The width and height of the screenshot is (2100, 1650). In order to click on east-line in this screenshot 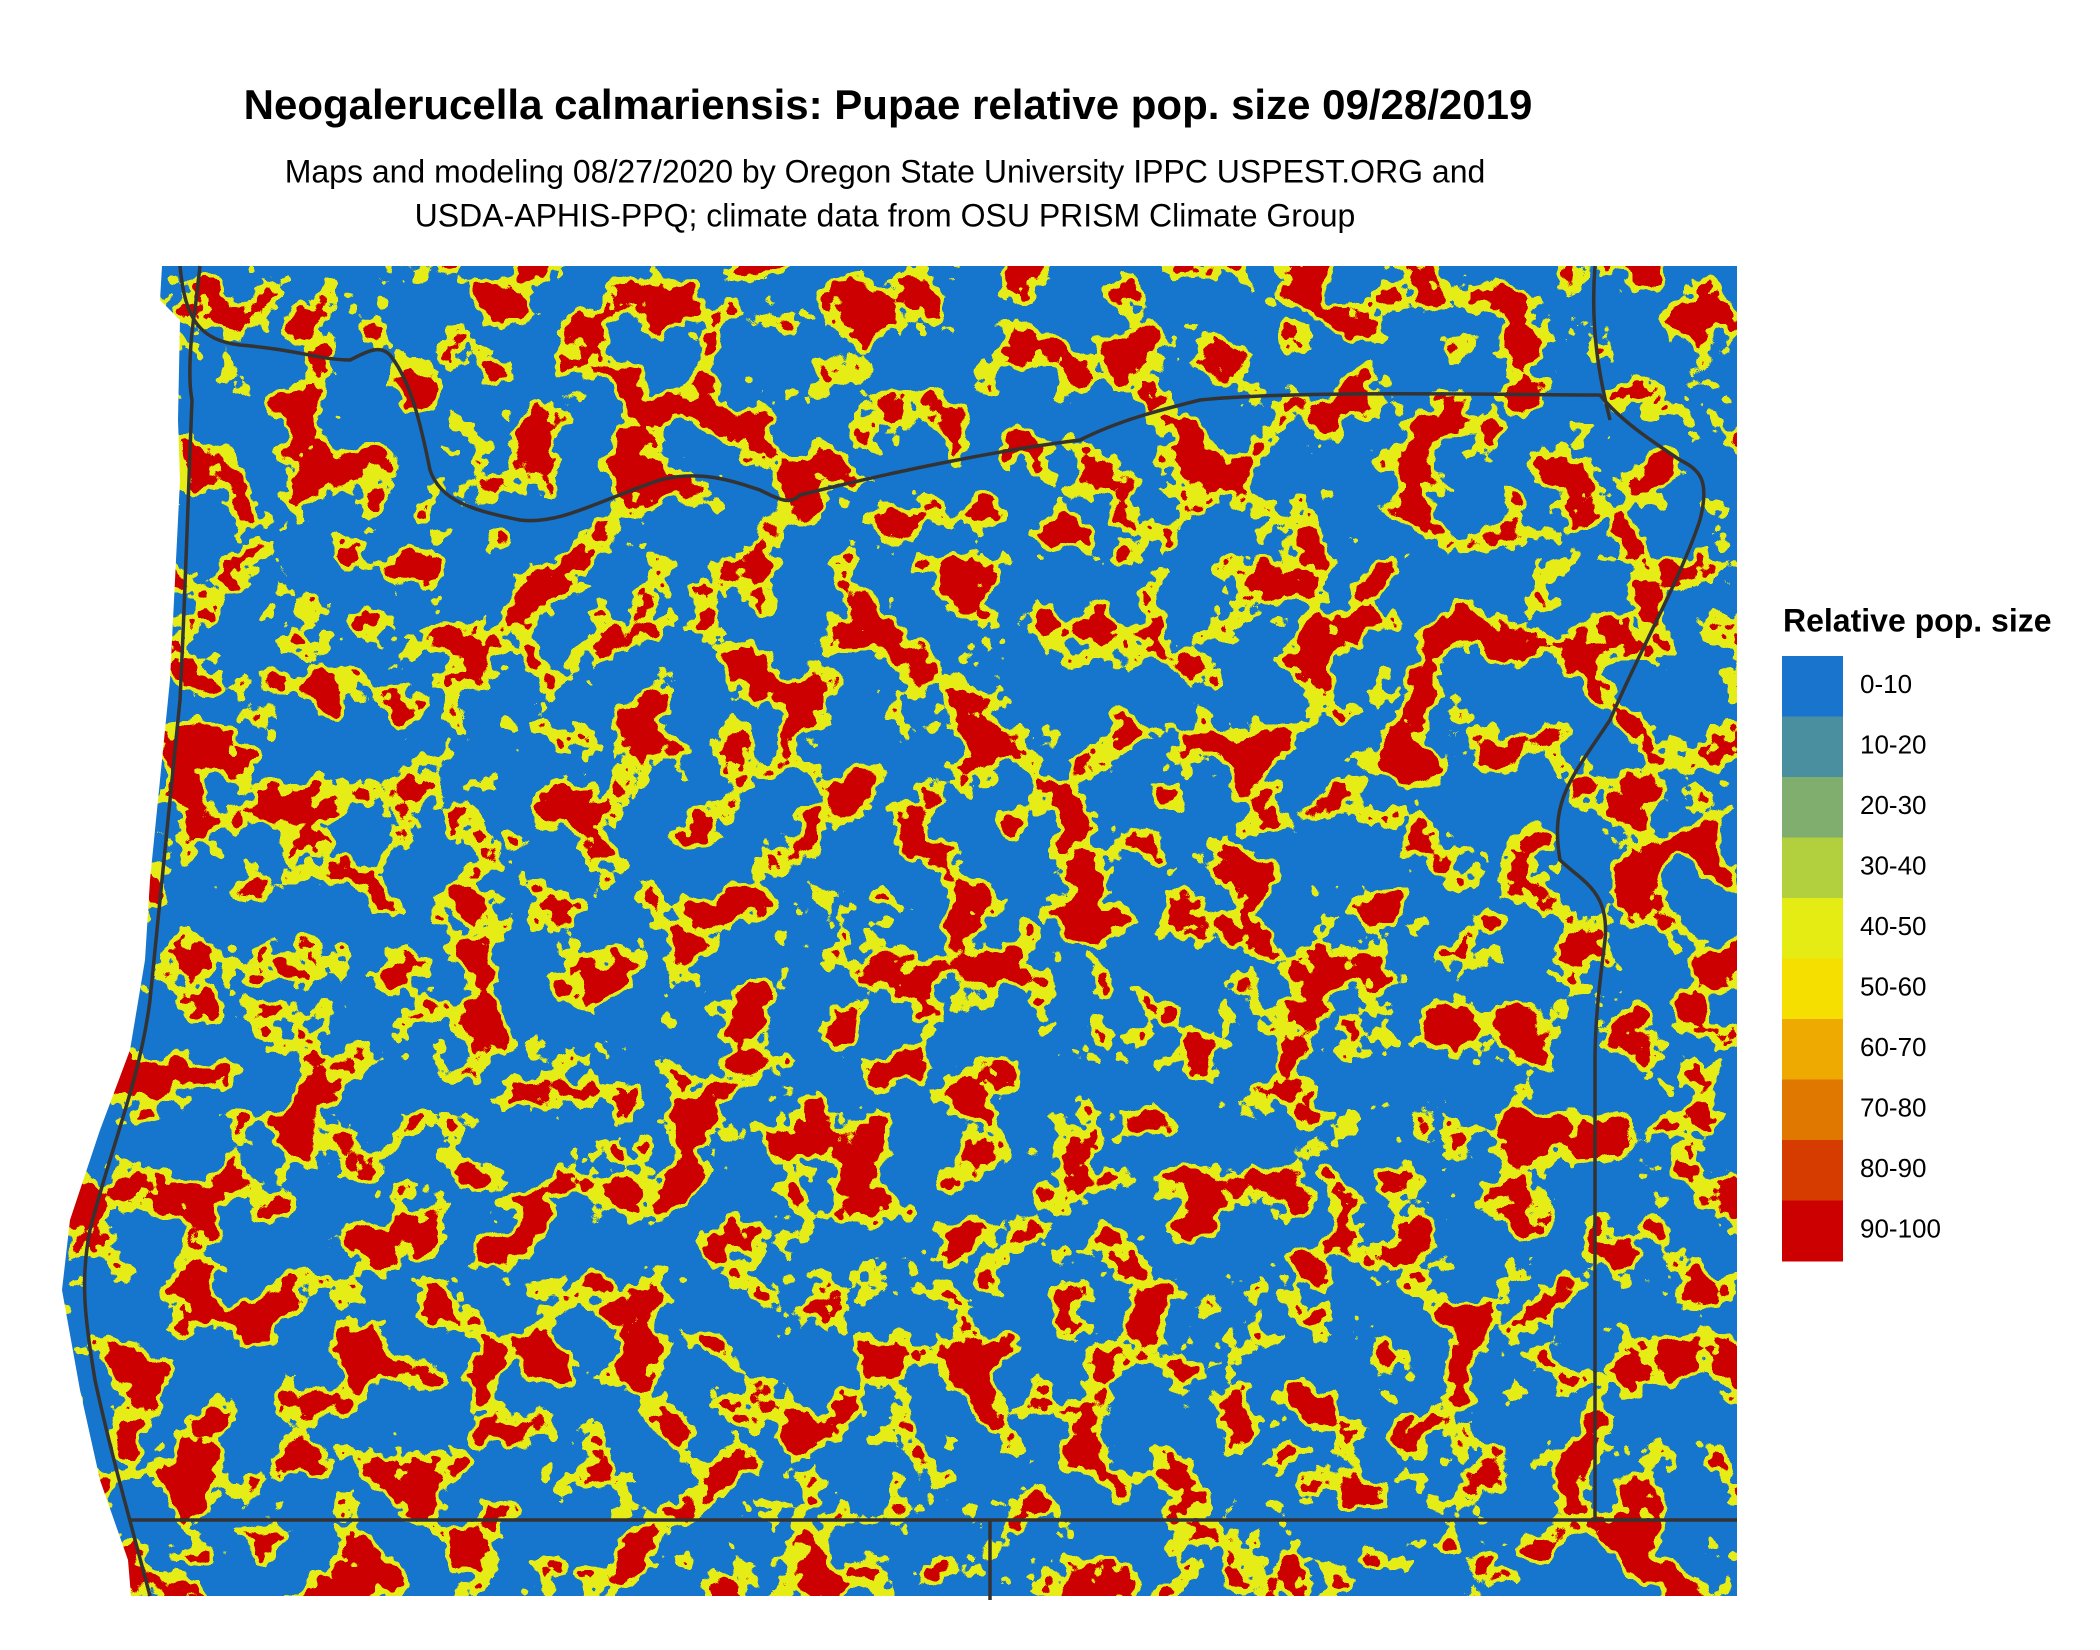, I will do `click(1601, 343)`.